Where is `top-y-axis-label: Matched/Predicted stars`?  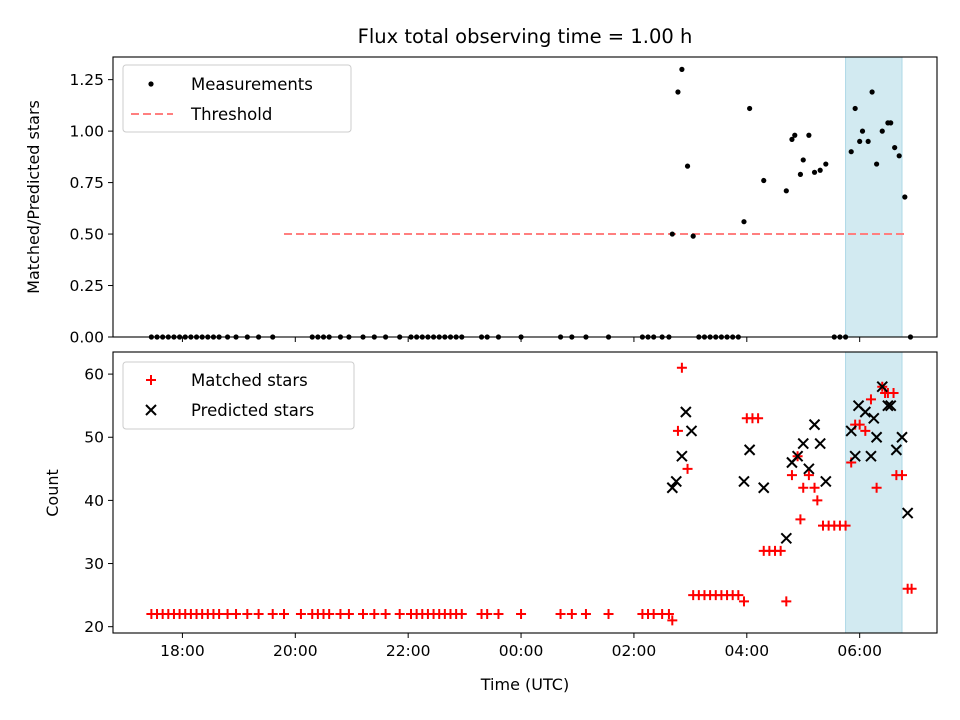
top-y-axis-label: Matched/Predicted stars is located at coordinates (33, 197).